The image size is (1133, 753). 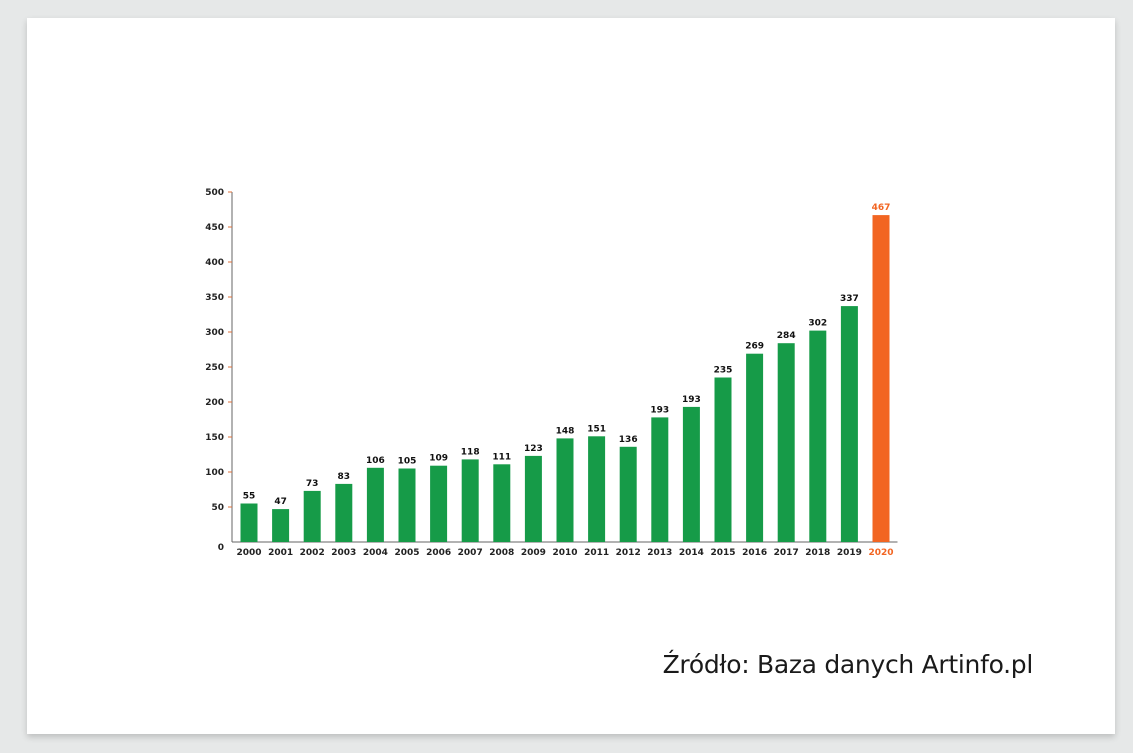 I want to click on y-tick-label: 0, so click(x=221, y=548).